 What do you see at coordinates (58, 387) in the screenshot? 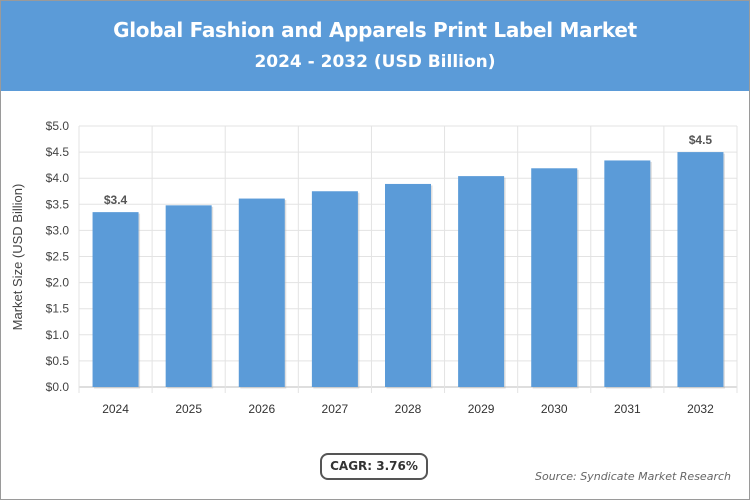
I see `y-tick-label: $0.0` at bounding box center [58, 387].